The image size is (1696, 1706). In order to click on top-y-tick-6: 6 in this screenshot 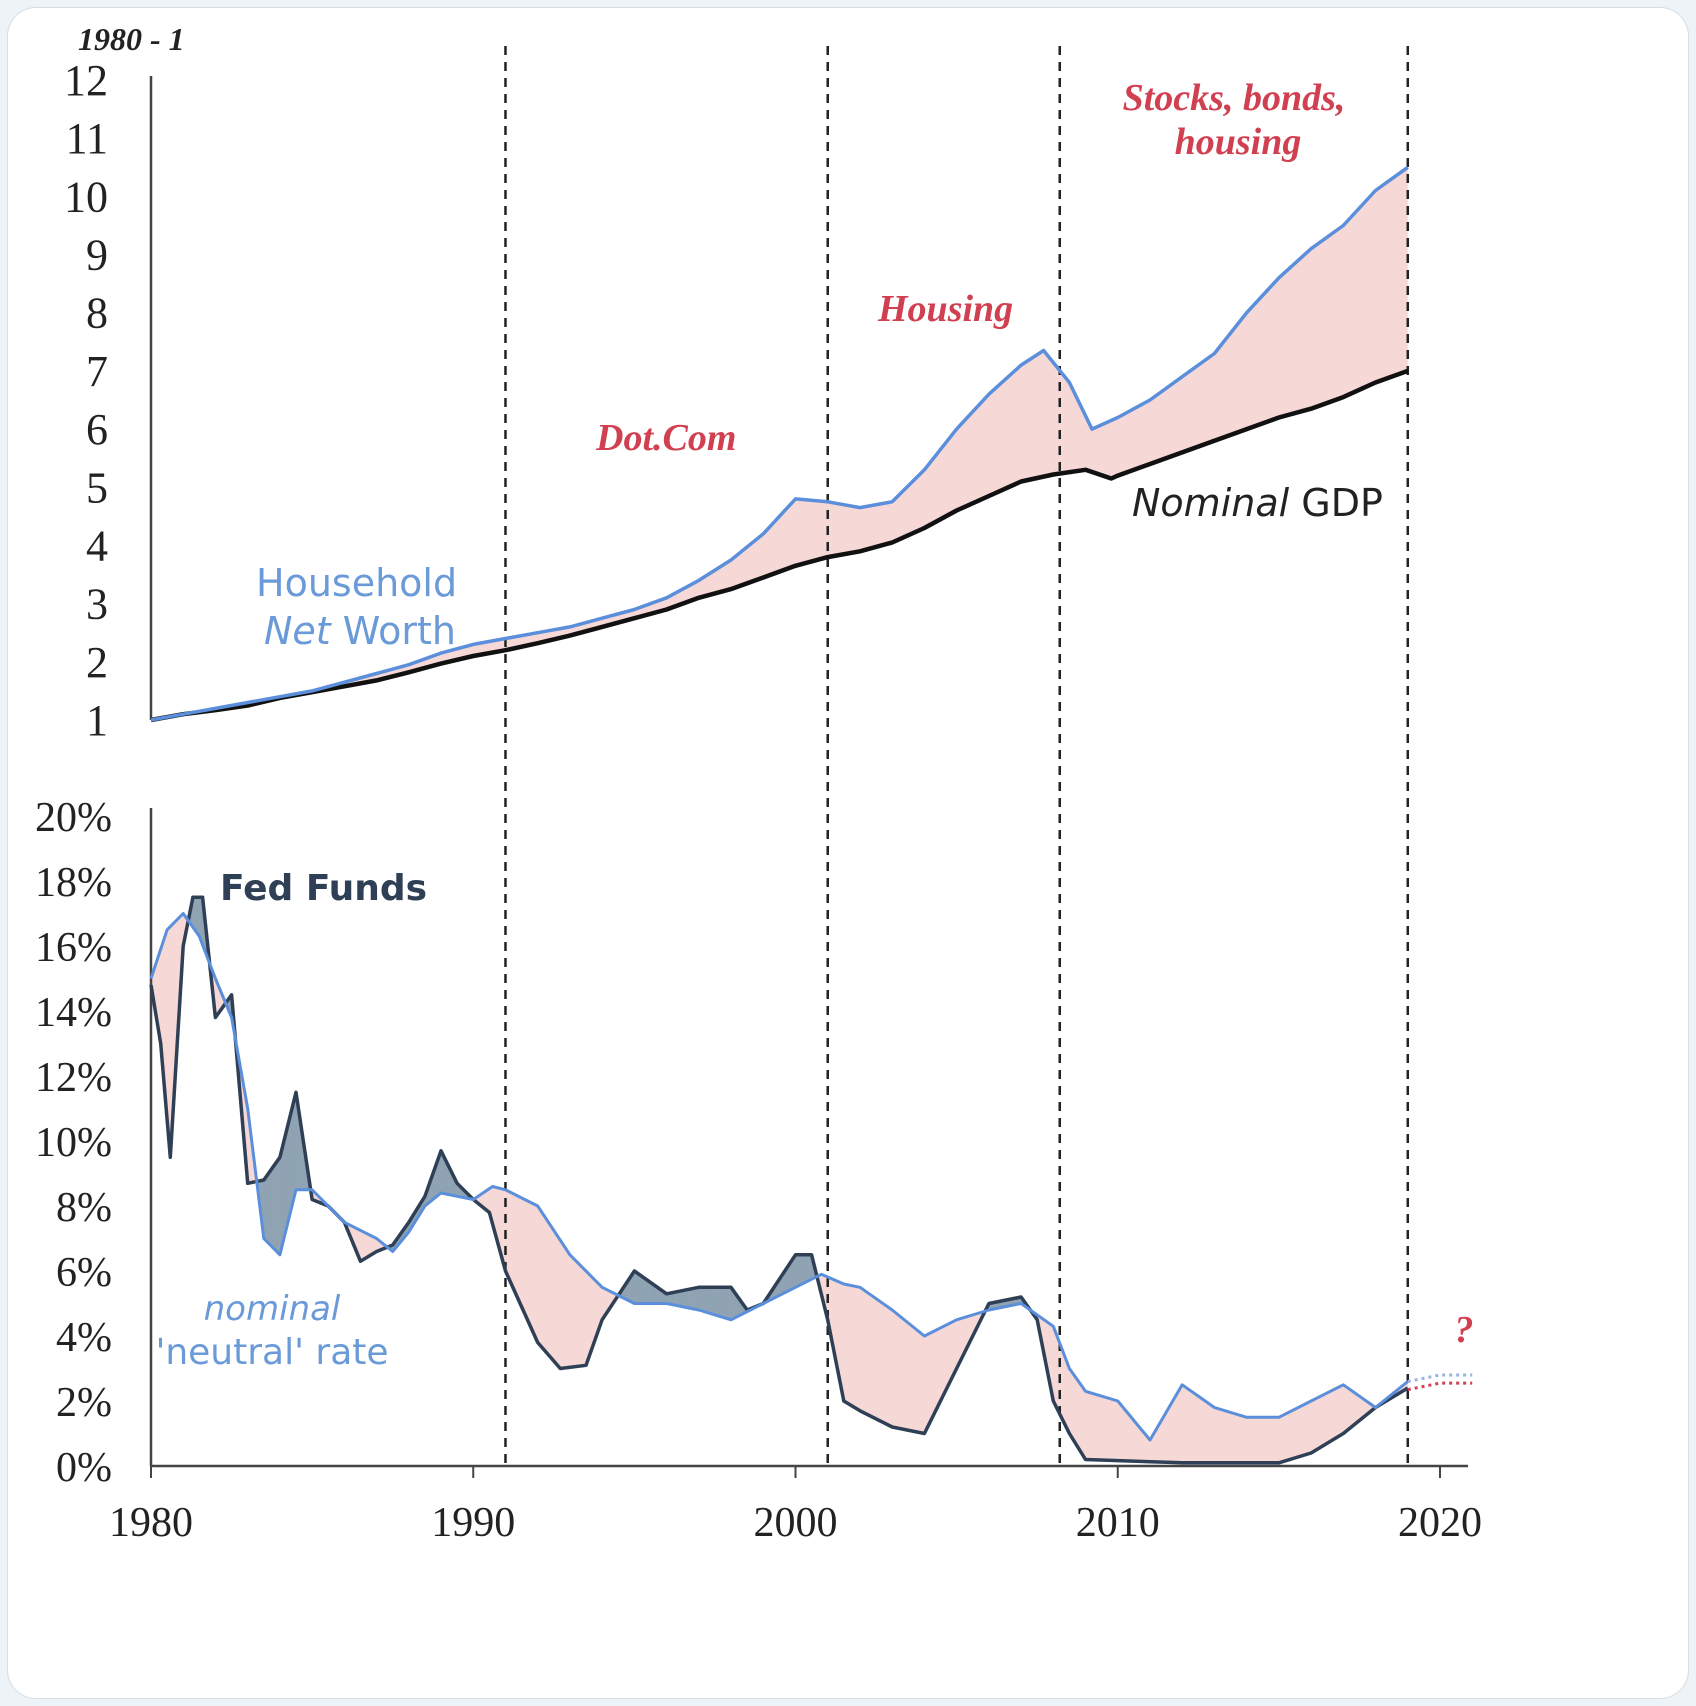, I will do `click(97, 429)`.